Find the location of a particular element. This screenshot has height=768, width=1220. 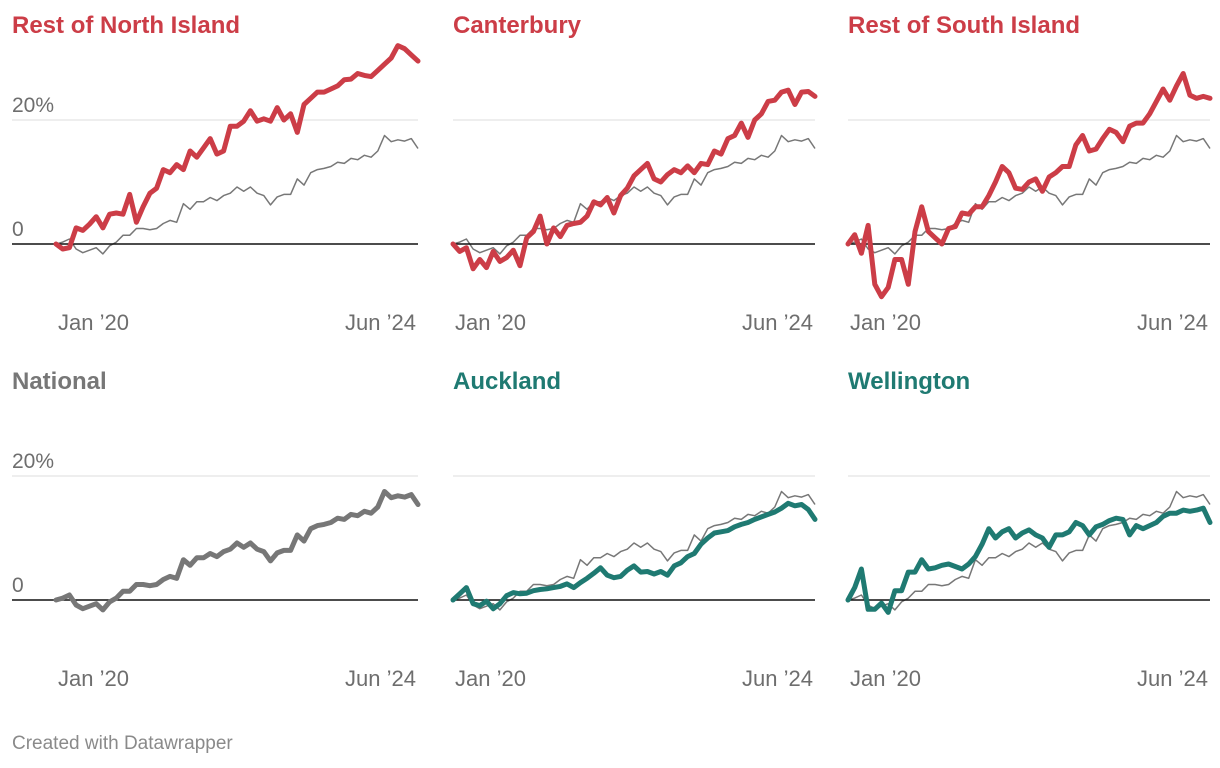

series-line-rest-of-south-island is located at coordinates (1029, 185).